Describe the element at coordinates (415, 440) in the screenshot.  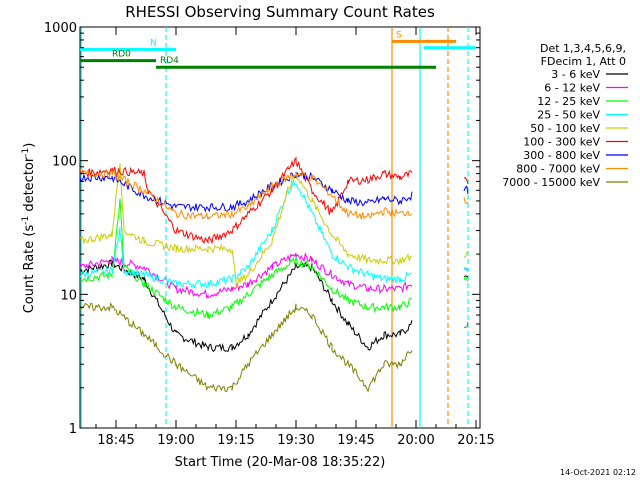
I see `x-tick-label-5: 20:00` at that location.